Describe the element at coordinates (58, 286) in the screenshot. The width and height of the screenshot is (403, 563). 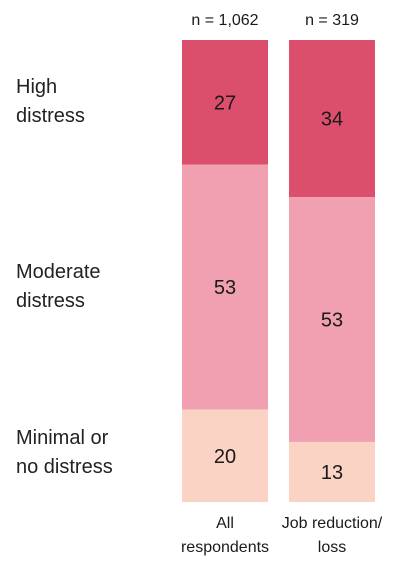
I see `series-label-moderate-distress: Moderate distress` at that location.